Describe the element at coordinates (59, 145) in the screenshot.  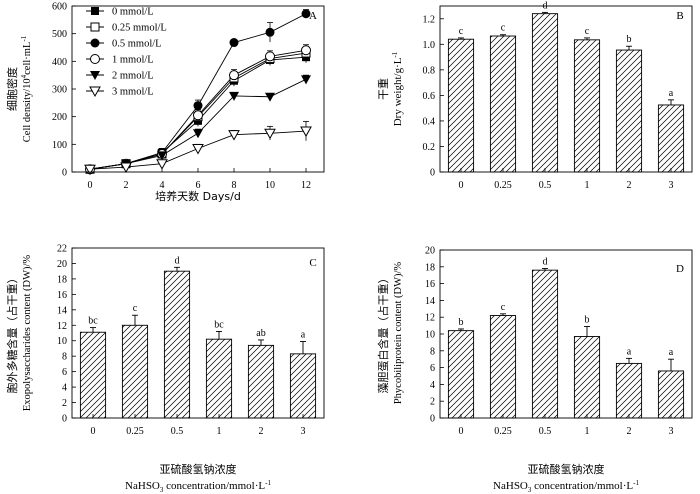
I see `panel-a-y-tick-label: 100` at that location.